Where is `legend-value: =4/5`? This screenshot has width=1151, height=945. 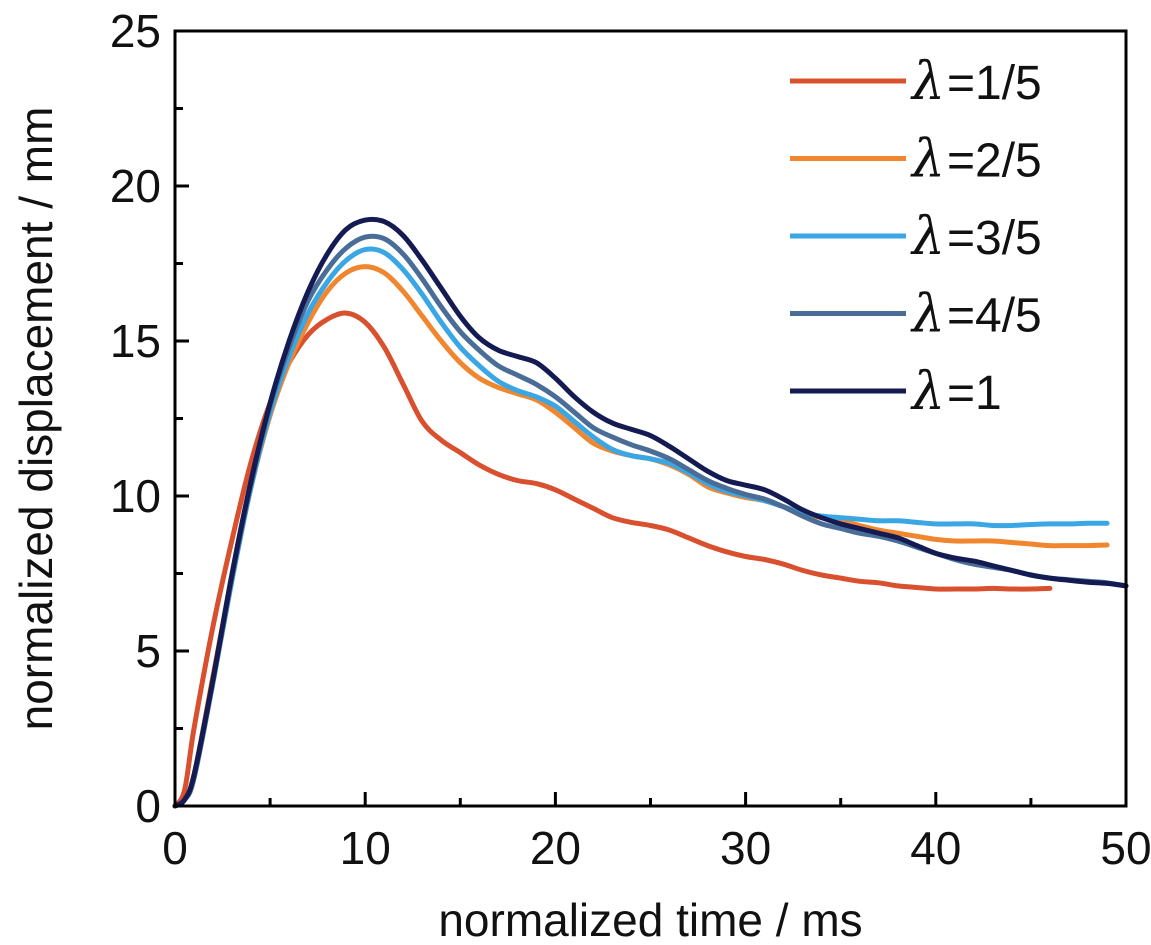
legend-value: =4/5 is located at coordinates (994, 316).